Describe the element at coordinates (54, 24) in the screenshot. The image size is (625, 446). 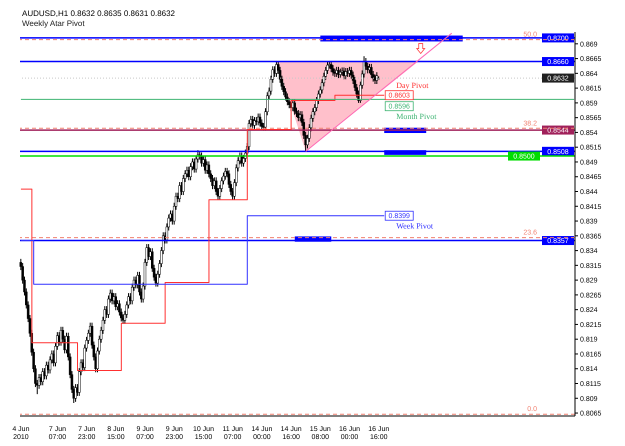
I see `chart-subtitle: Weekly Atar Pivot` at that location.